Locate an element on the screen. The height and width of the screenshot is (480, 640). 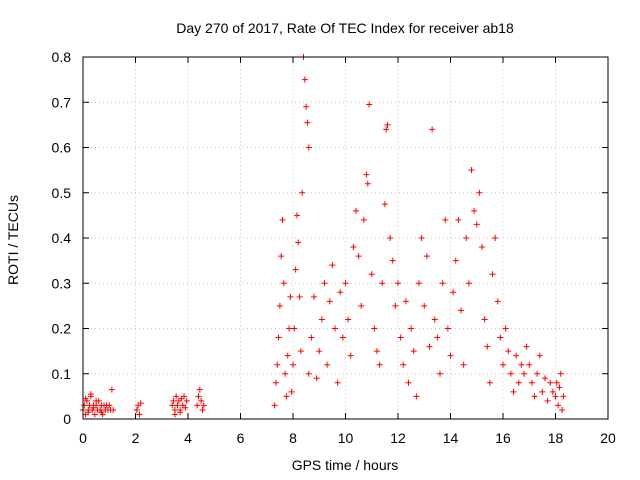
x-tick-label: 4 is located at coordinates (188, 438).